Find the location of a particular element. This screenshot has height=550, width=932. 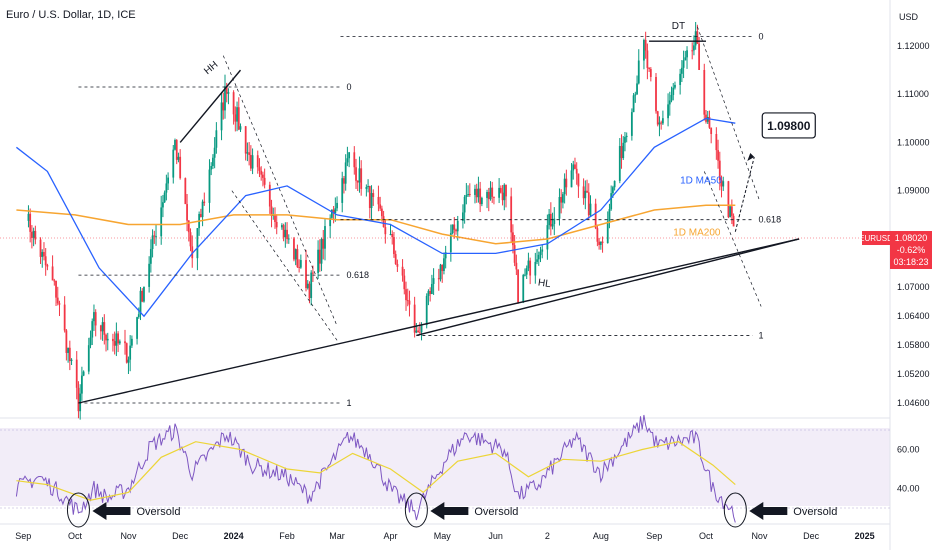

price-badge-change: -0.62% is located at coordinates (911, 250).